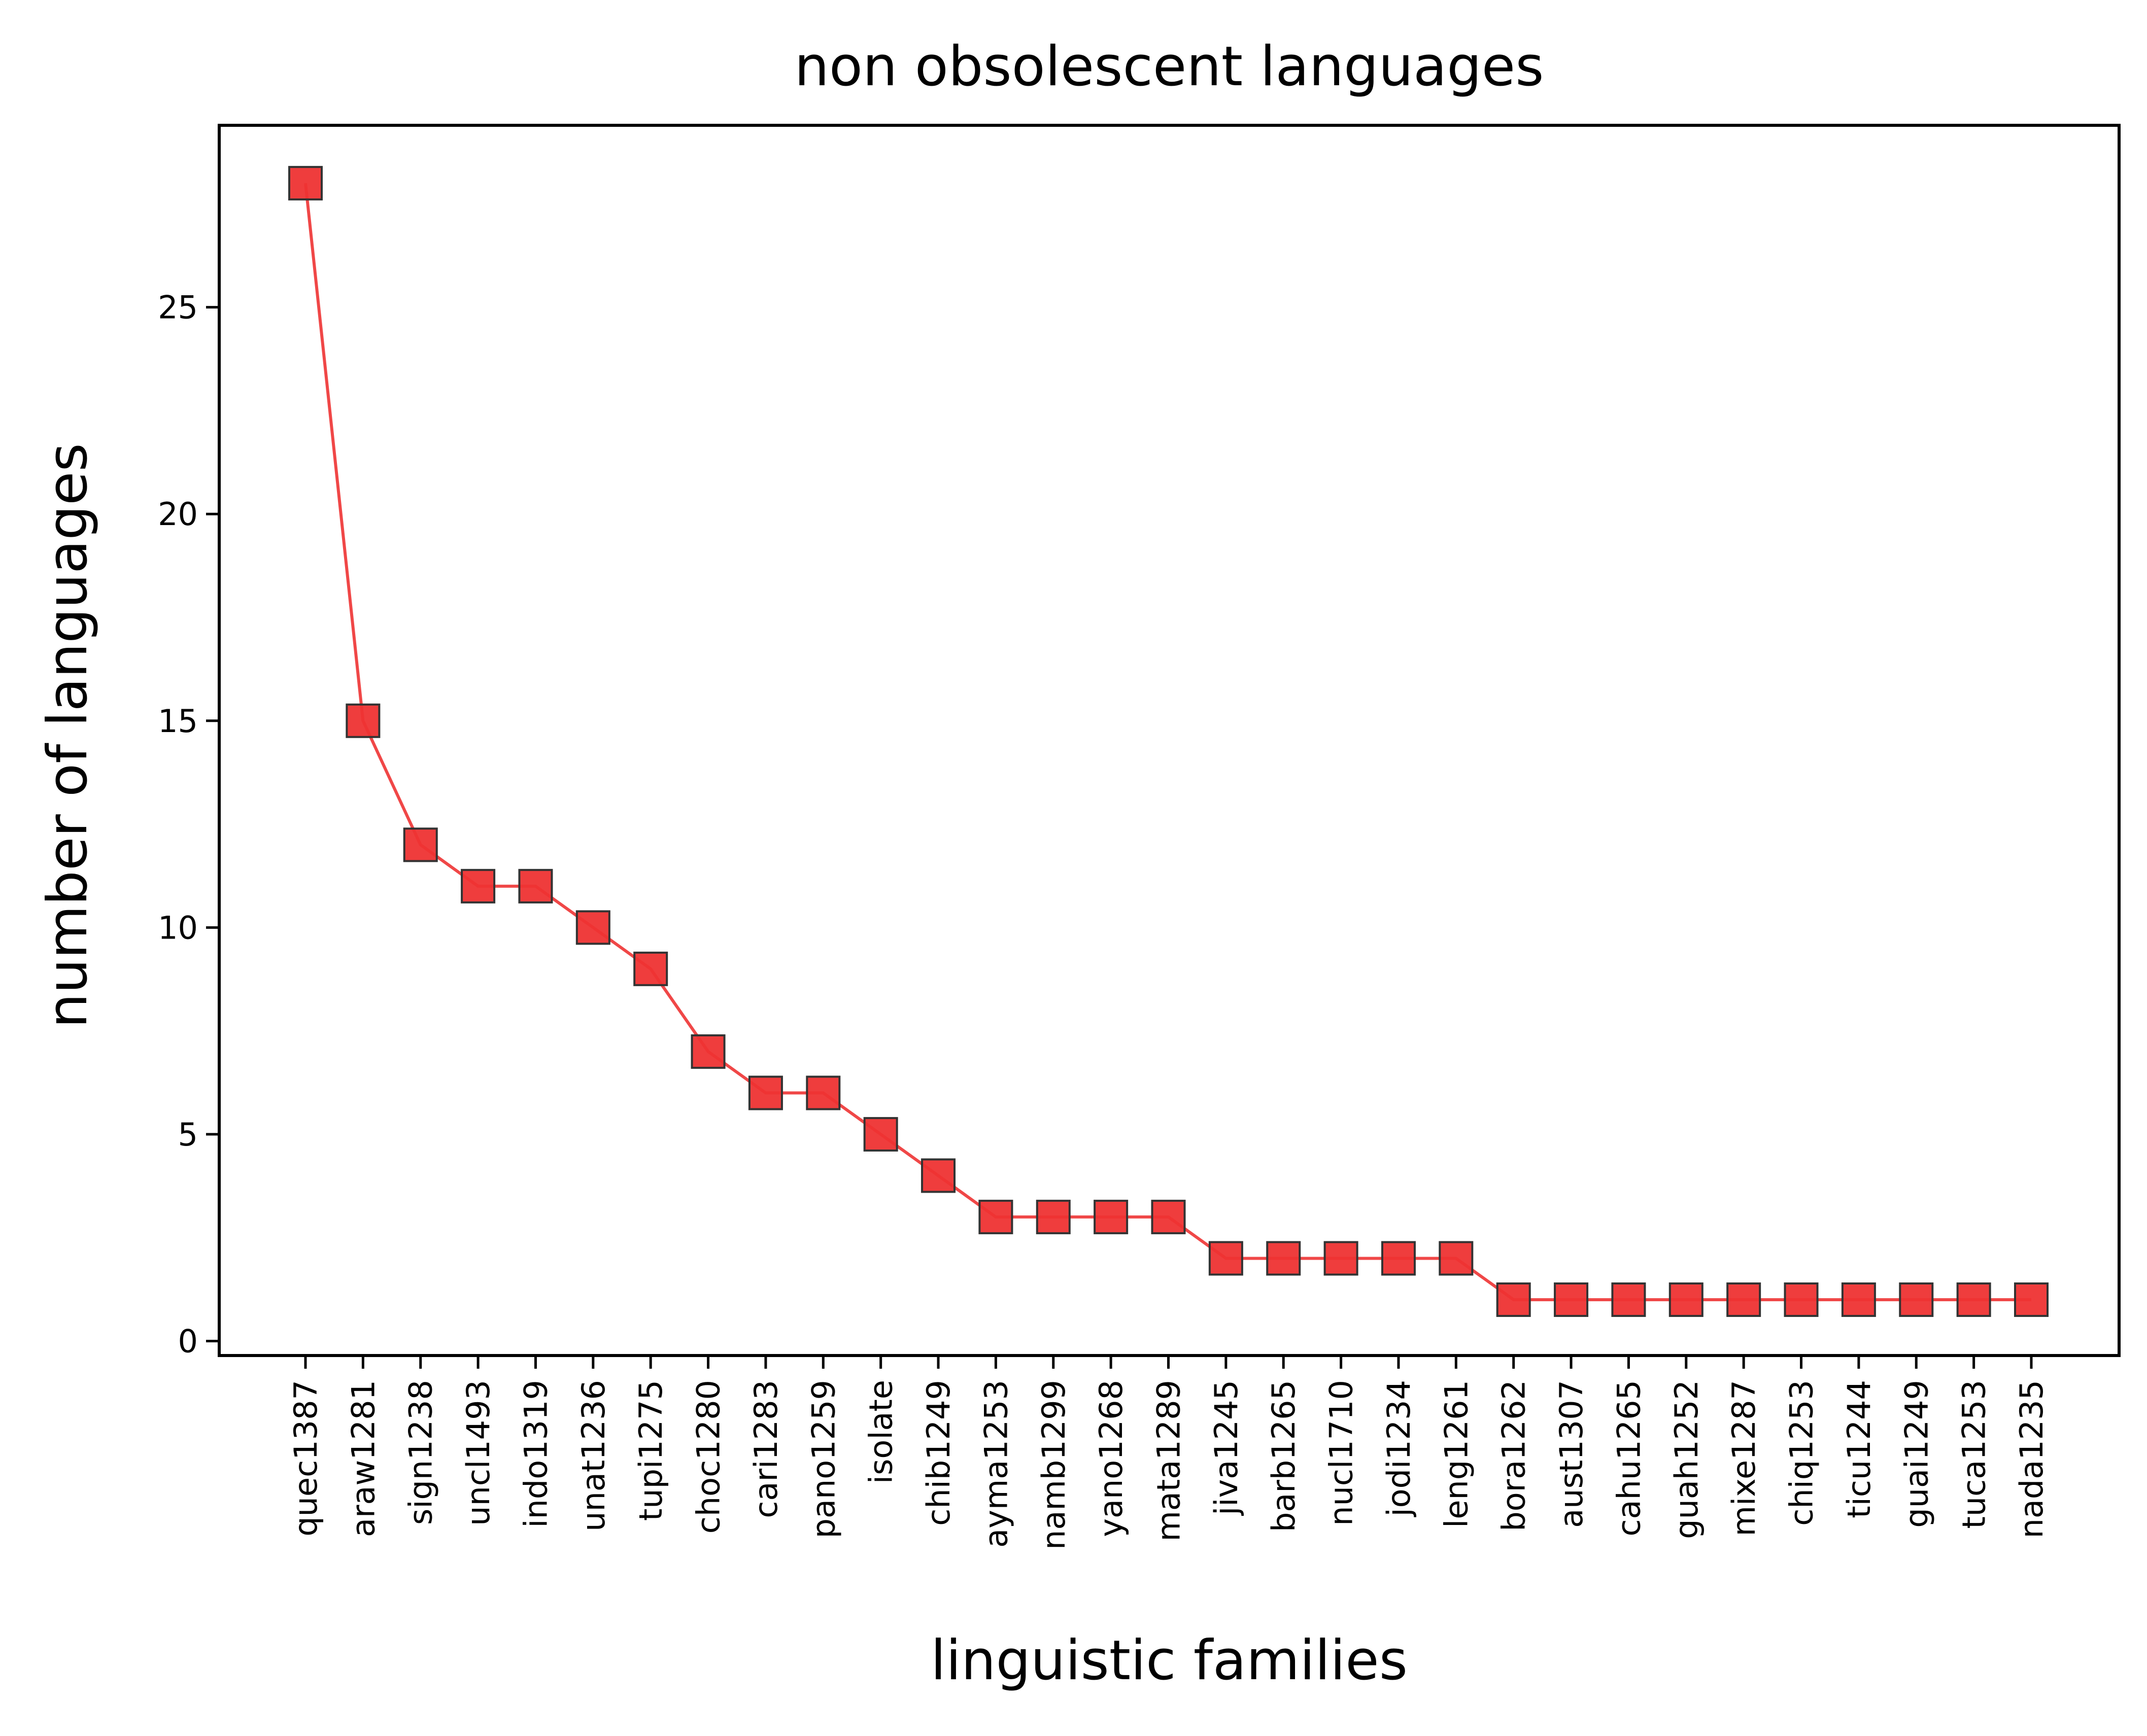 This screenshot has width=2147, height=1736. What do you see at coordinates (178, 927) in the screenshot?
I see `y-tick-label: 10` at bounding box center [178, 927].